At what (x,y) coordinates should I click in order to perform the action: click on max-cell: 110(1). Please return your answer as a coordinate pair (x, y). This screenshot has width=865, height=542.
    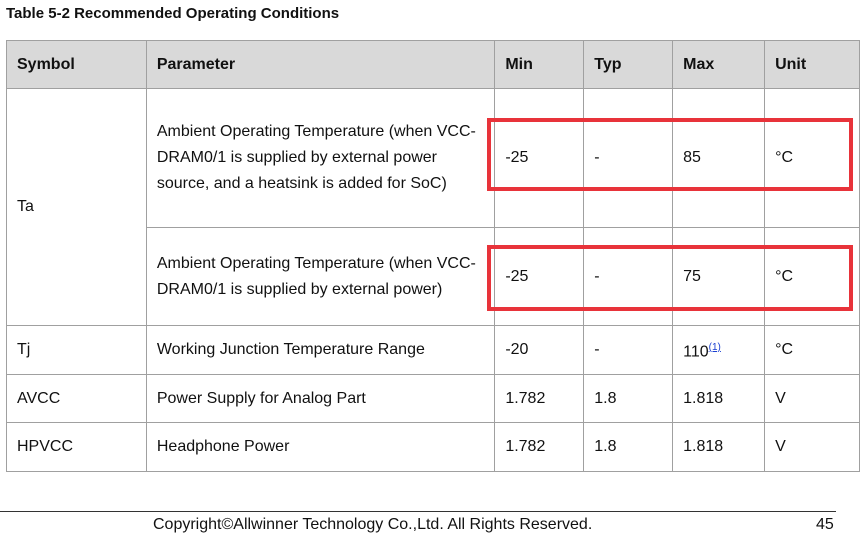
    Looking at the image, I should click on (719, 350).